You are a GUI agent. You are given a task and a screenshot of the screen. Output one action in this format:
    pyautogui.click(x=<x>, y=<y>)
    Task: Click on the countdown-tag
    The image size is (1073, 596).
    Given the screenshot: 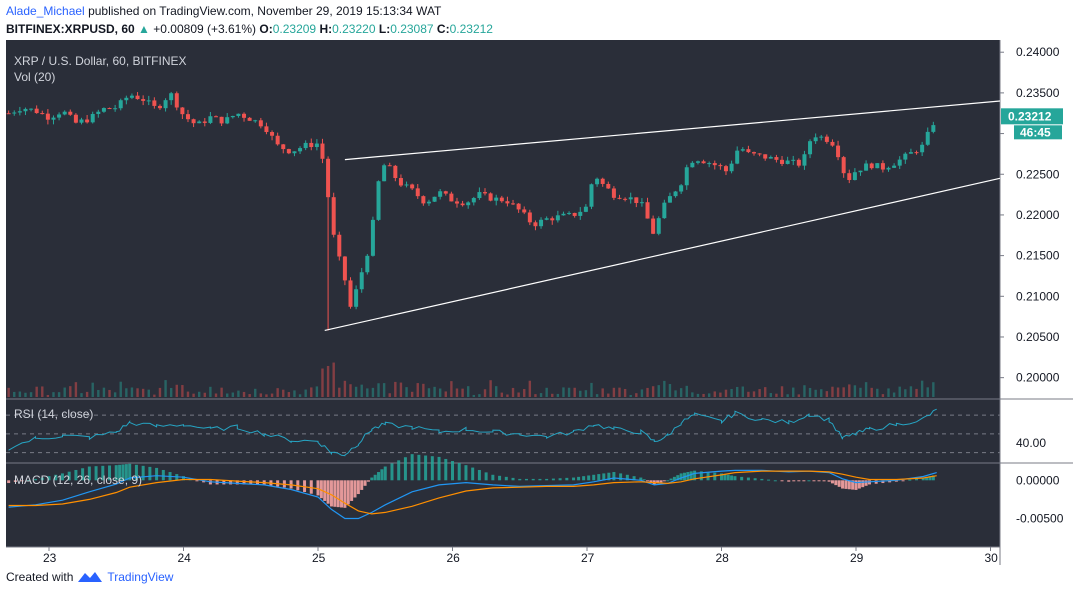 What is the action you would take?
    pyautogui.click(x=1038, y=132)
    